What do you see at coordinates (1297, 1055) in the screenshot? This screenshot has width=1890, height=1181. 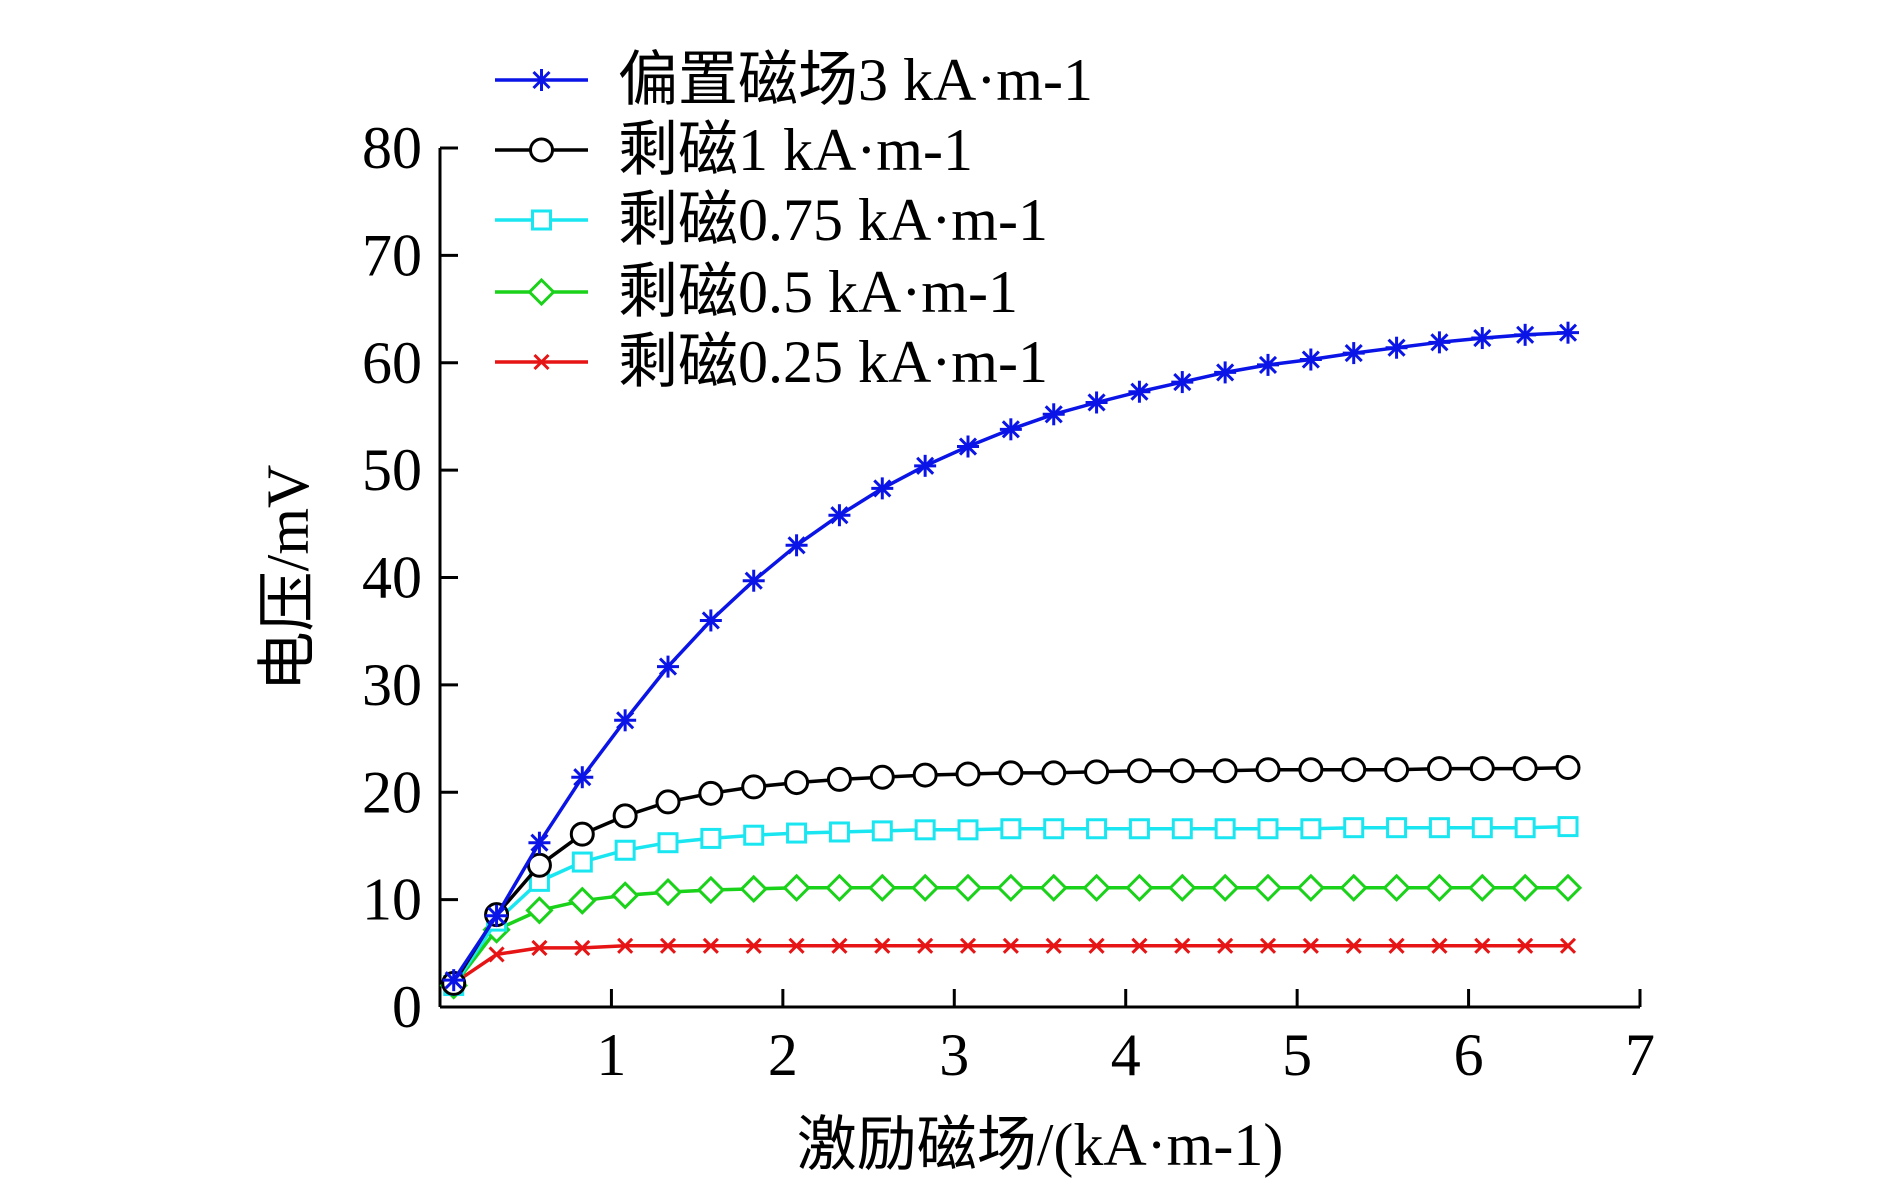 I see `x-tick-label: 5` at bounding box center [1297, 1055].